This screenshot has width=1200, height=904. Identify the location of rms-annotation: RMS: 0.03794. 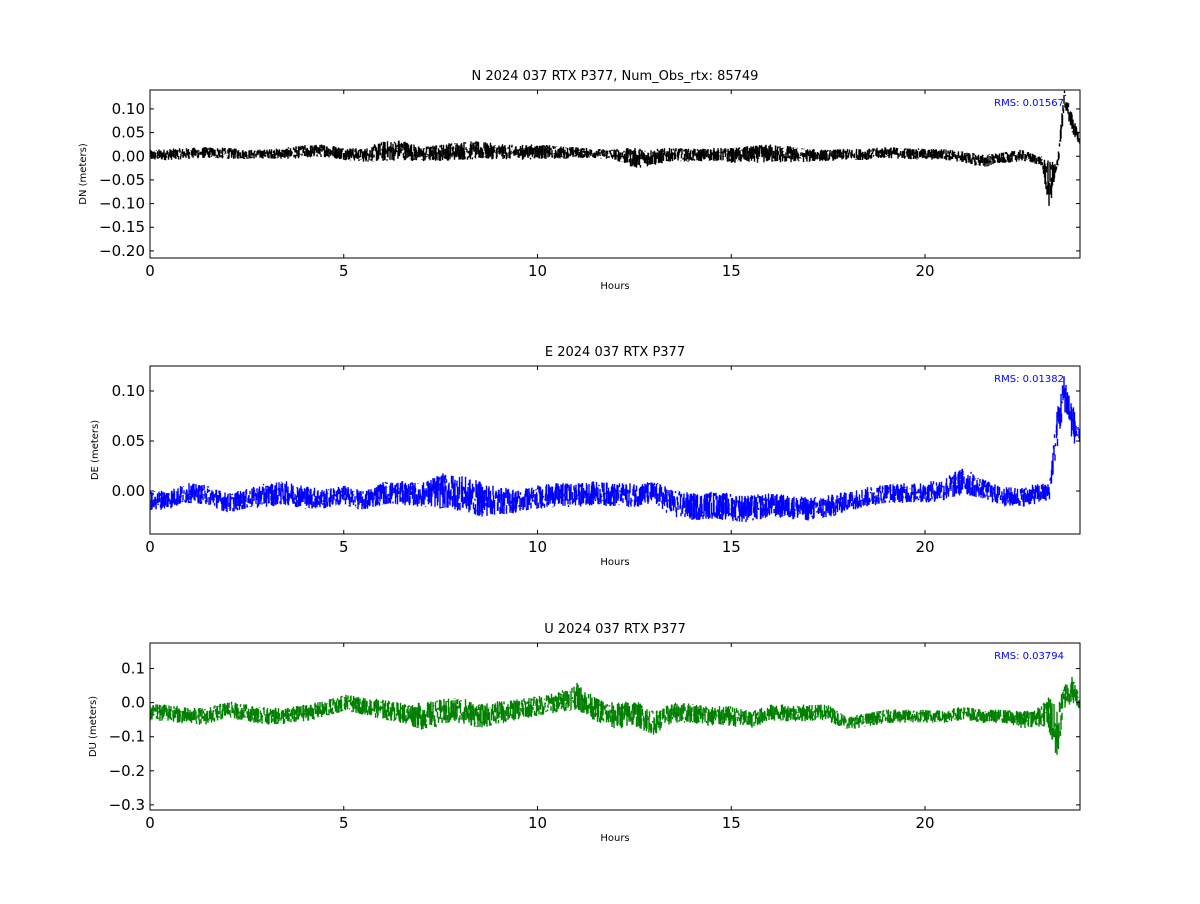
(1029, 656).